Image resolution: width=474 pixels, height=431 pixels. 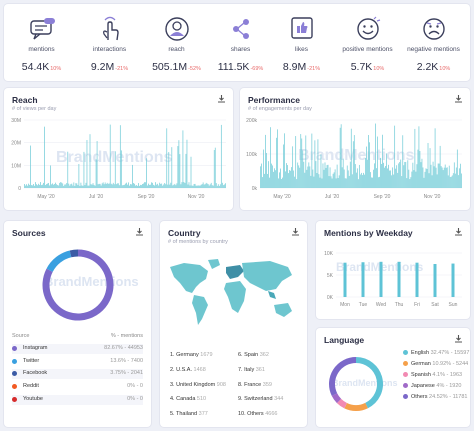 What do you see at coordinates (257, 414) in the screenshot?
I see `country-item: 10. Others 4666` at bounding box center [257, 414].